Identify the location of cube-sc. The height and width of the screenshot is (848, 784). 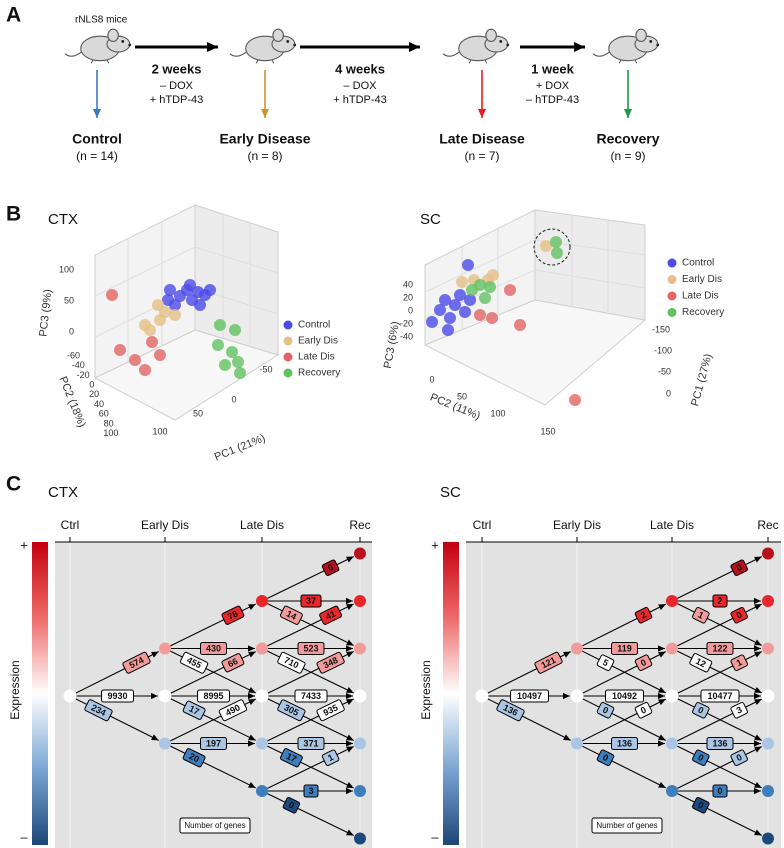
(535, 307).